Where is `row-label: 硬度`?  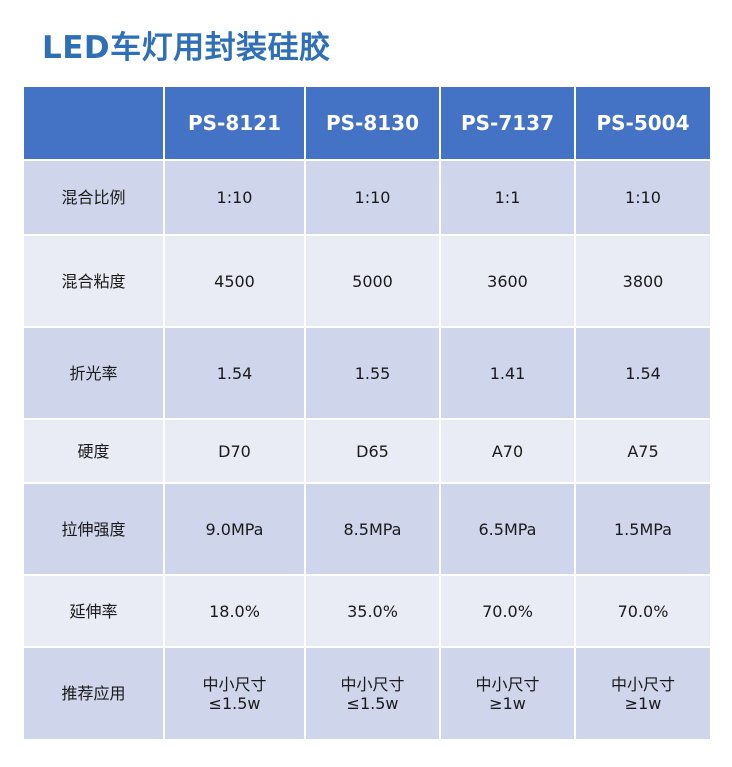
row-label: 硬度 is located at coordinates (93, 451).